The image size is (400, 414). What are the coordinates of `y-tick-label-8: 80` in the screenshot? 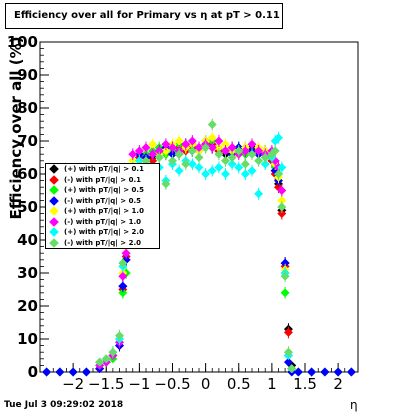 It's located at (27, 108).